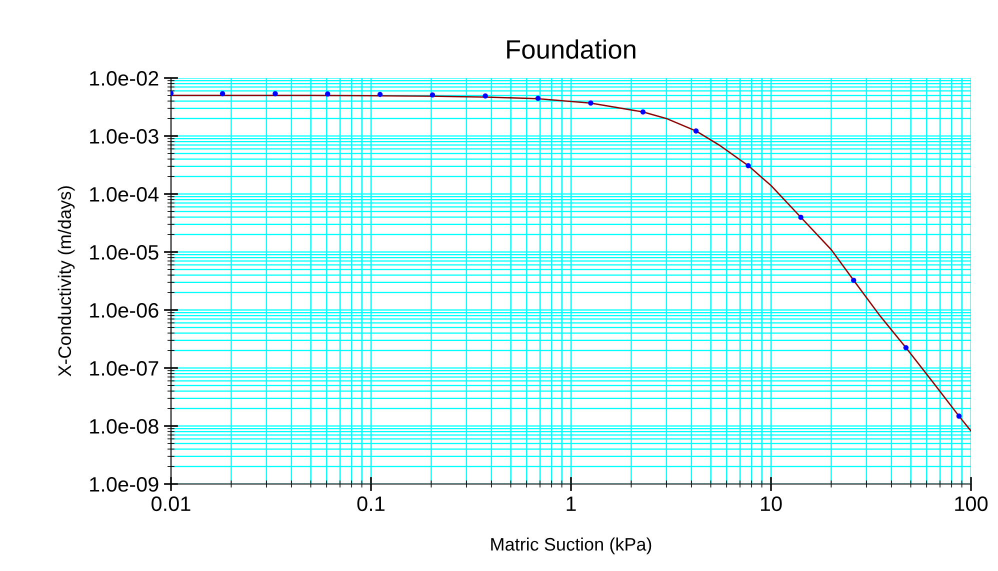 This screenshot has height=571, width=998. Describe the element at coordinates (124, 78) in the screenshot. I see `y-tick-label: 1.0e-02` at that location.